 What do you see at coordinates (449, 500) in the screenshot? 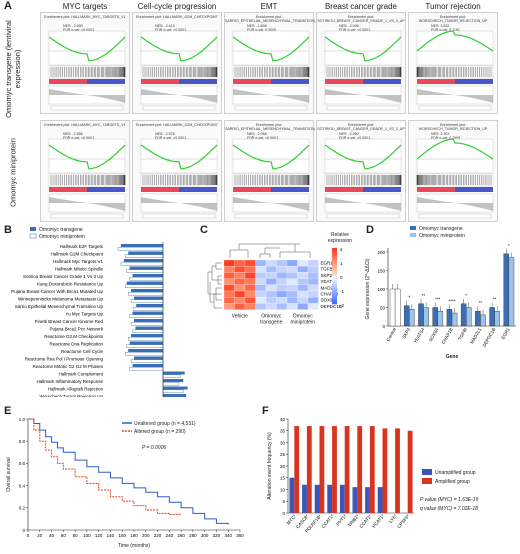
I see `p-value: P value (MYC) = 1.63E-19` at bounding box center [449, 500].